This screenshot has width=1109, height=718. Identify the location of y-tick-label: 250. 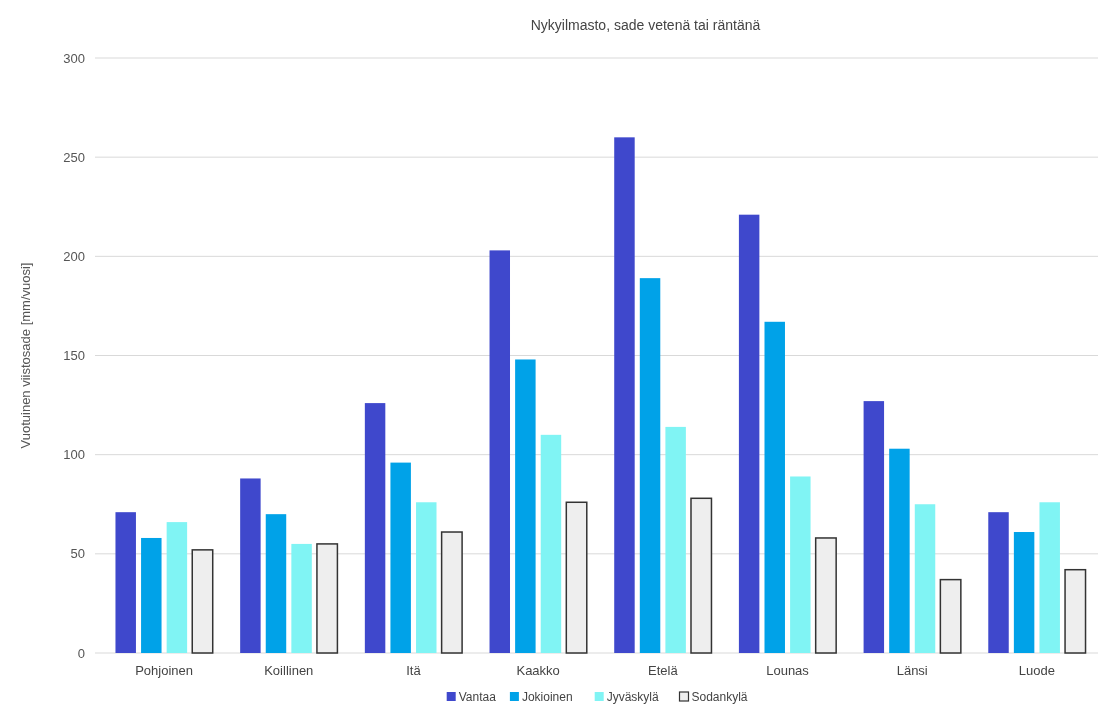
(74, 157).